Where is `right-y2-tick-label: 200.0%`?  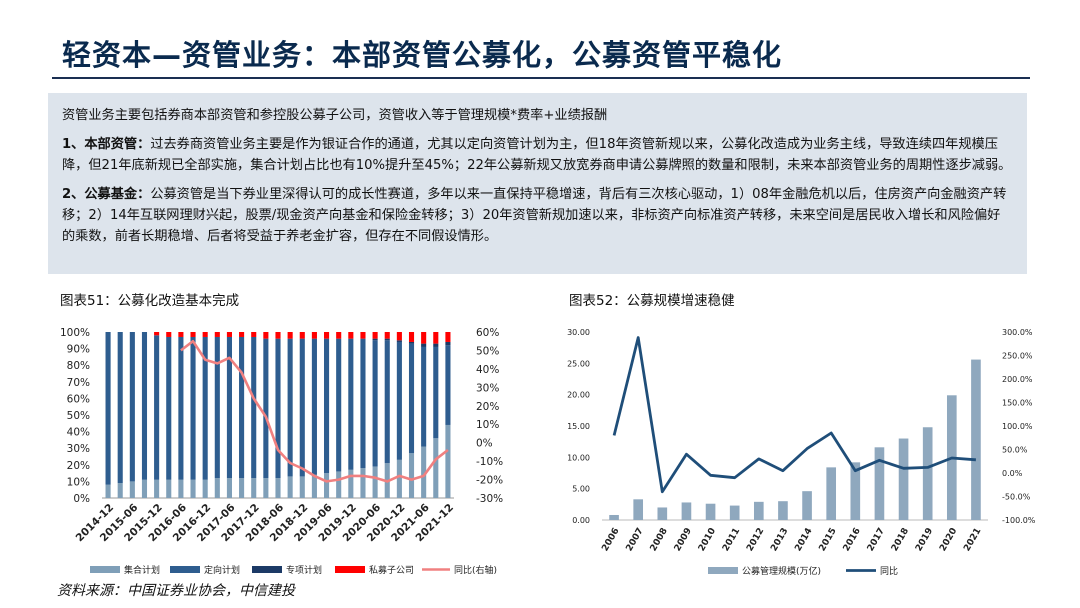
right-y2-tick-label: 200.0% is located at coordinates (1017, 379).